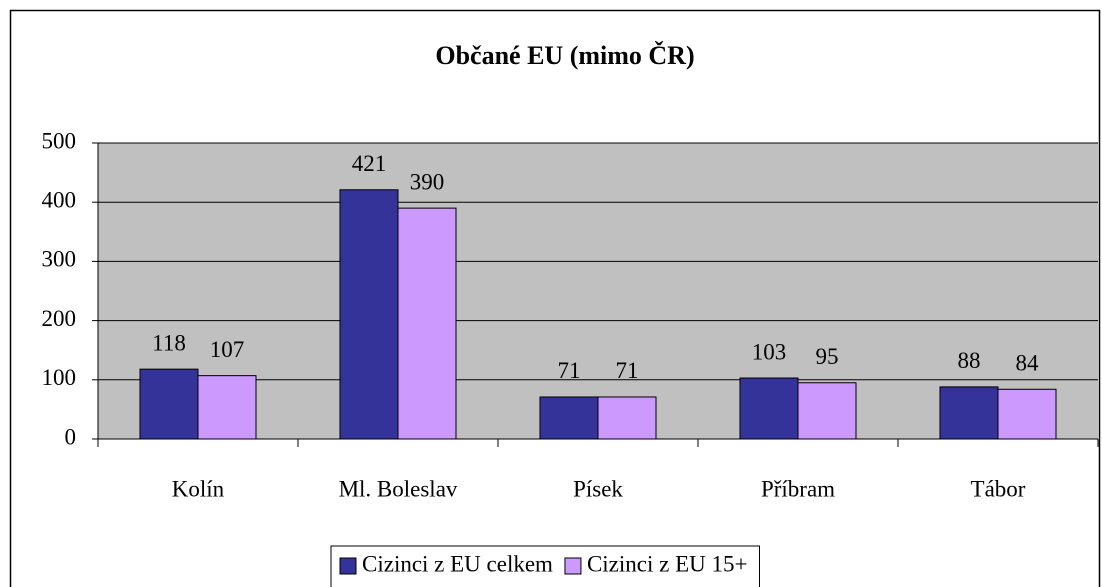 The image size is (1102, 587). What do you see at coordinates (59, 318) in the screenshot?
I see `y-tick-label: 200` at bounding box center [59, 318].